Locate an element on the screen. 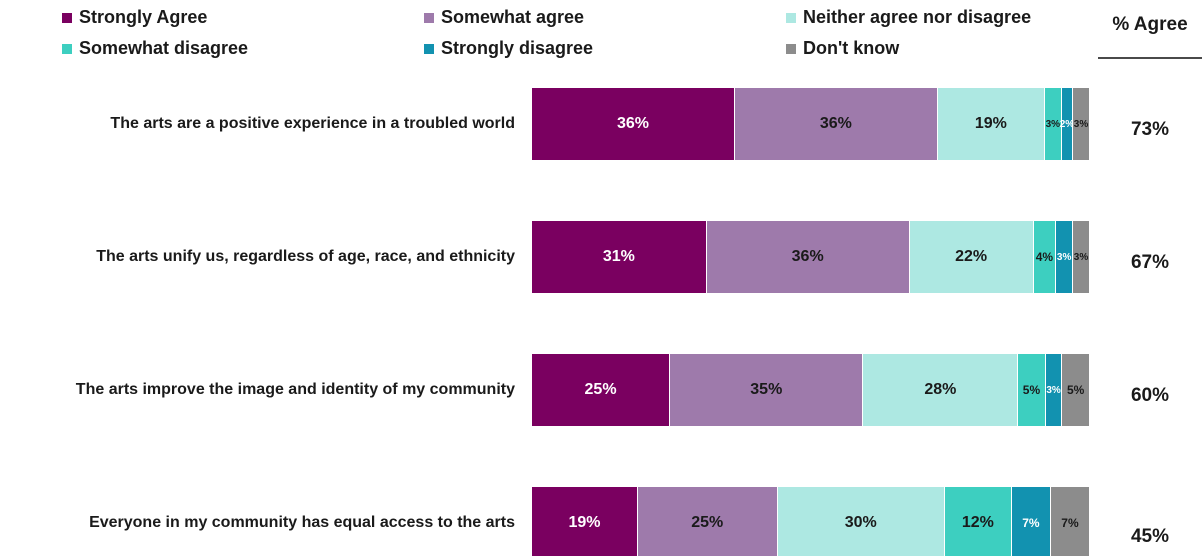 The height and width of the screenshot is (556, 1203). legend-label: Don't know is located at coordinates (851, 48).